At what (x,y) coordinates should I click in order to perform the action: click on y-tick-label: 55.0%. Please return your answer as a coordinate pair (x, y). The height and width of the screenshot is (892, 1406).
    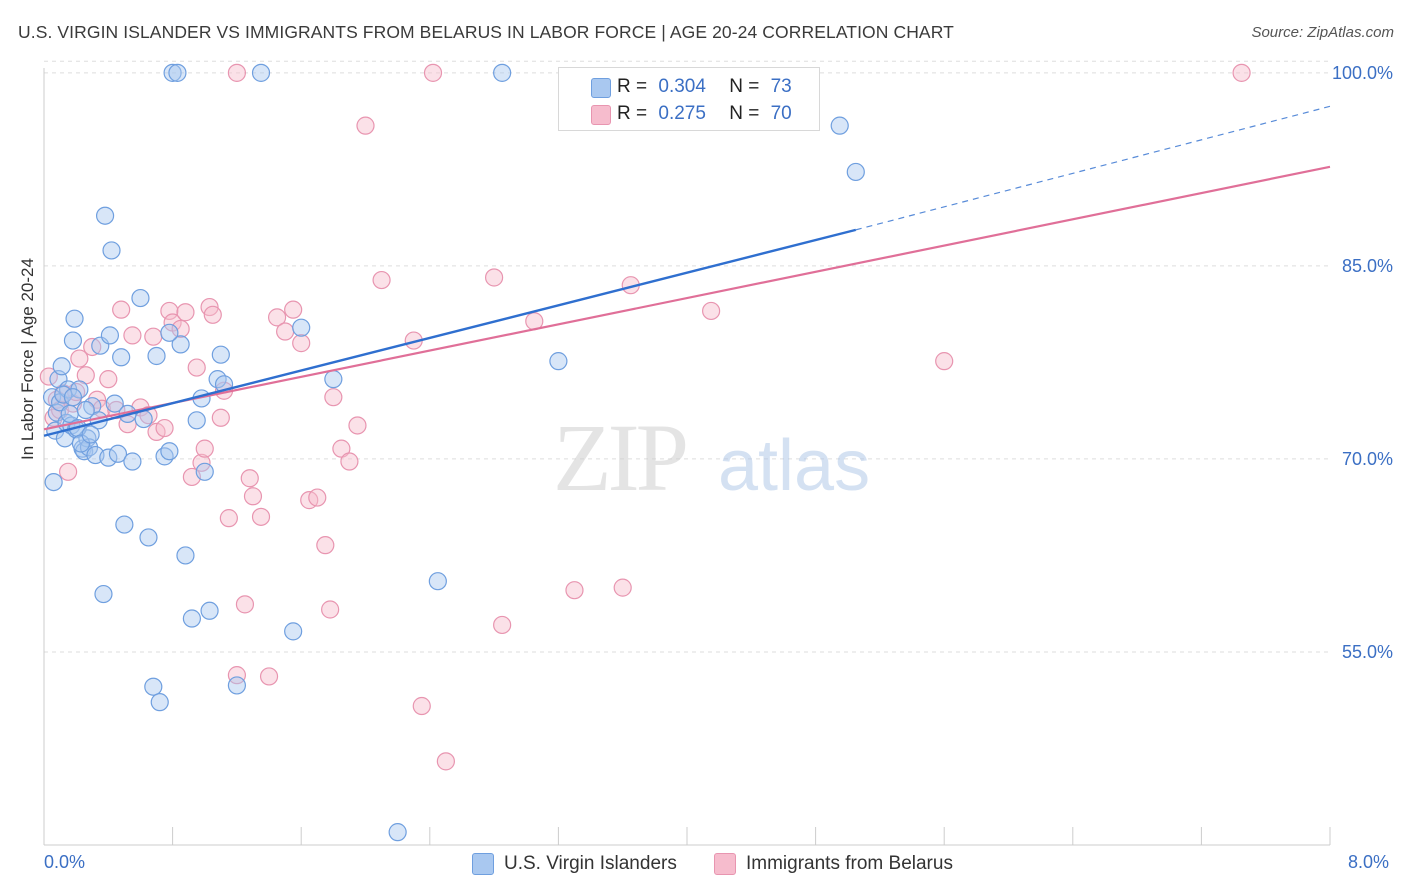
    Looking at the image, I should click on (1367, 652).